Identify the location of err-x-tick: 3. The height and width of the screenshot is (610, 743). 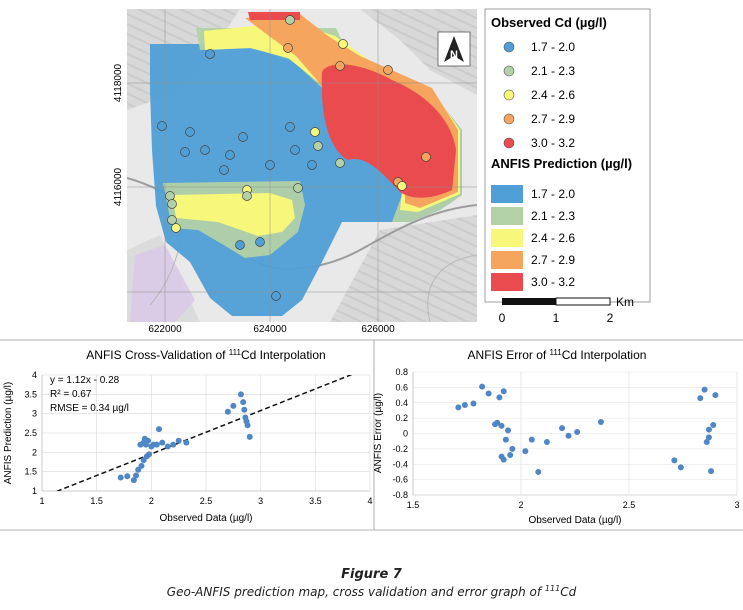
(736, 505).